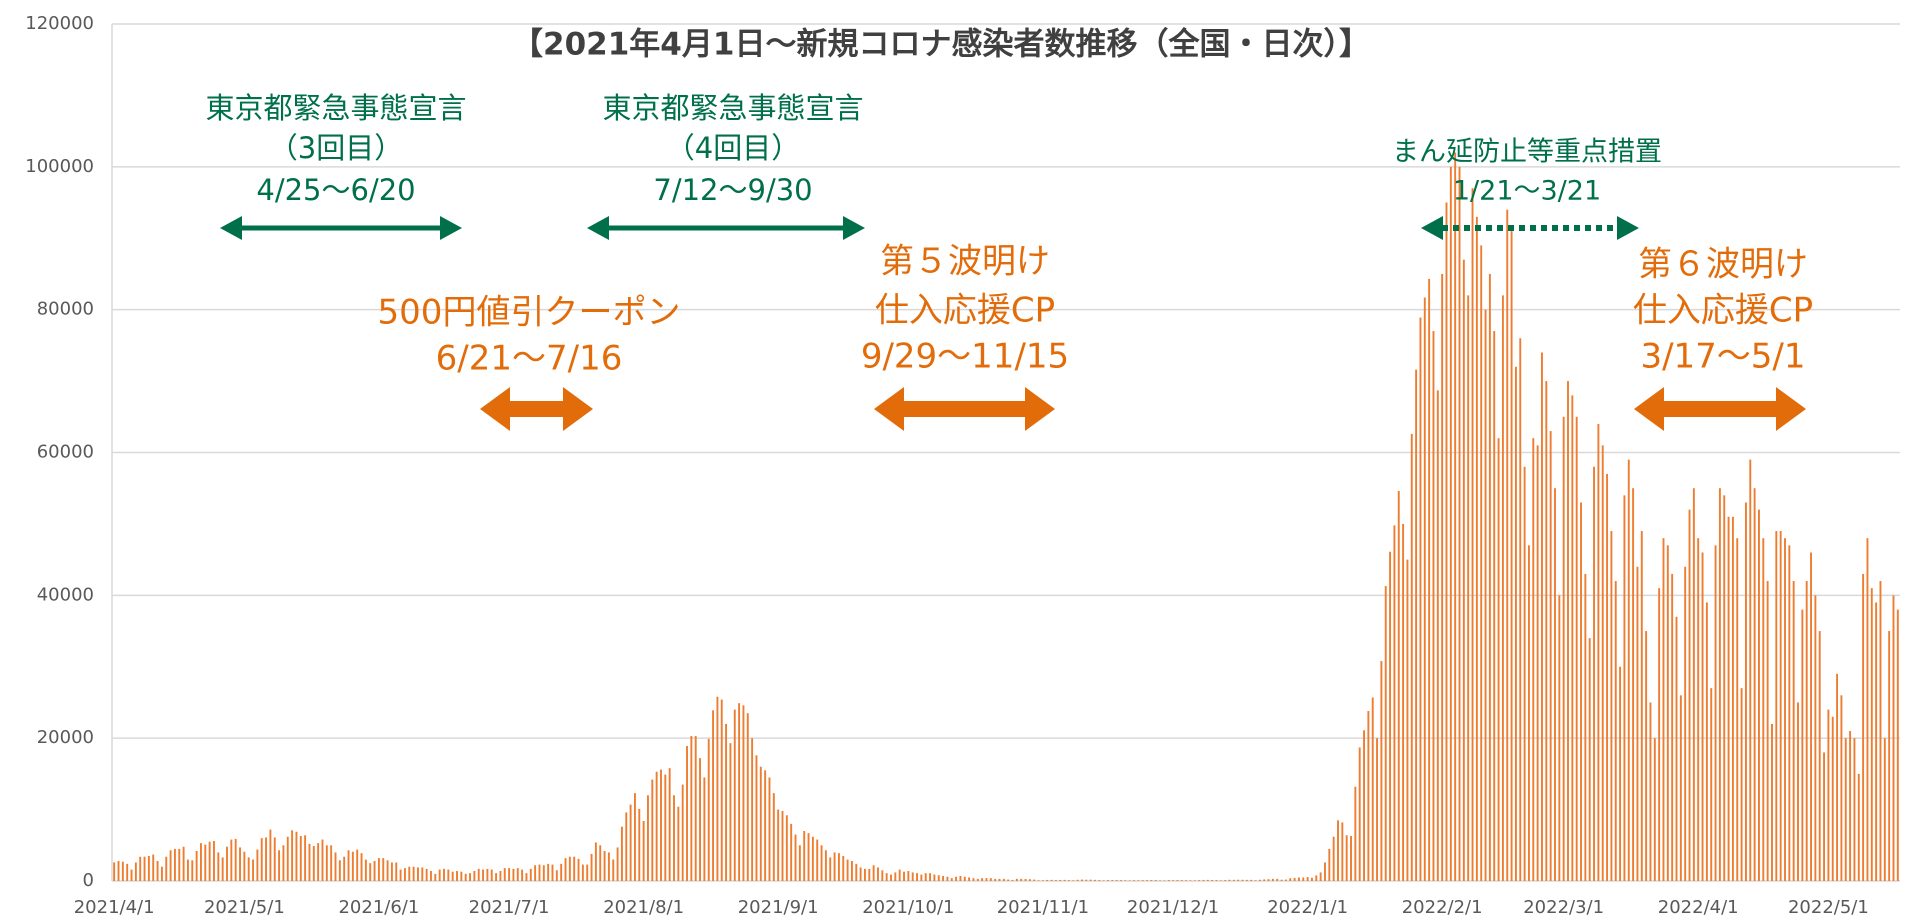  Describe the element at coordinates (529, 313) in the screenshot. I see `annotation-text: 500円値引クーポン` at that location.